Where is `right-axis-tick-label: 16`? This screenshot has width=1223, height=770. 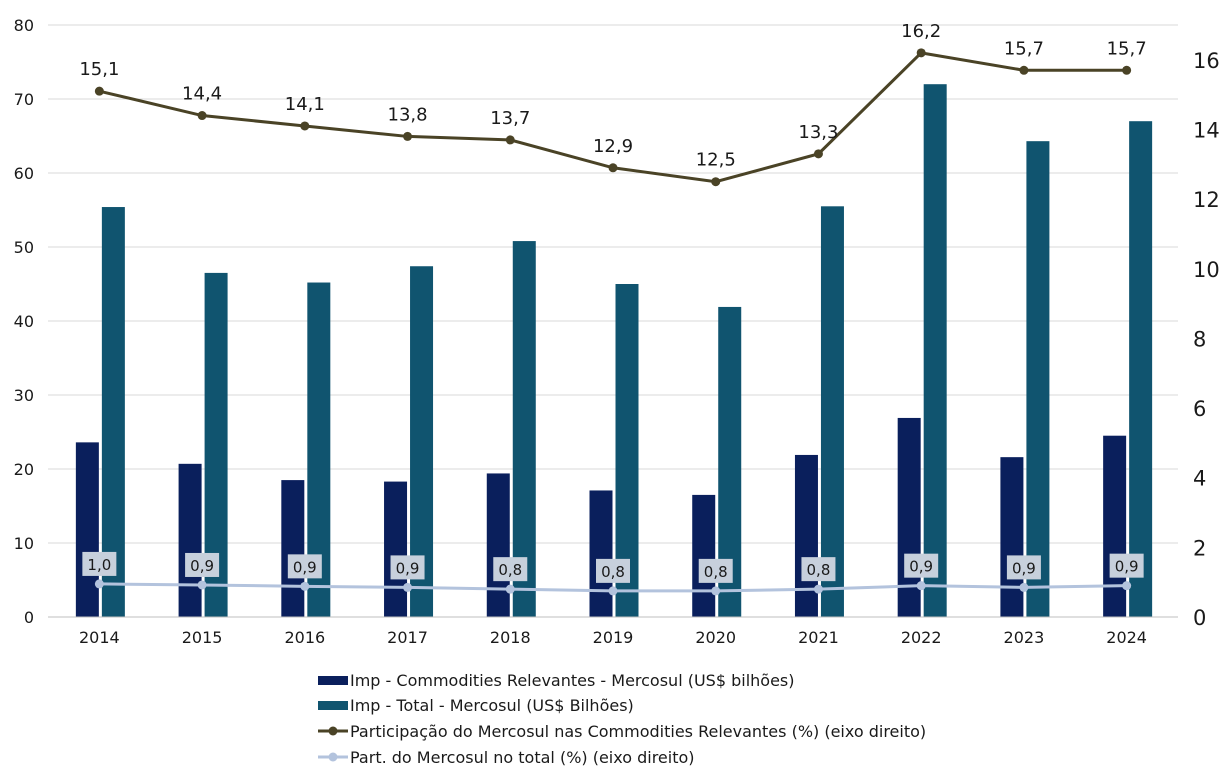
right-axis-tick-label: 16 is located at coordinates (1206, 61).